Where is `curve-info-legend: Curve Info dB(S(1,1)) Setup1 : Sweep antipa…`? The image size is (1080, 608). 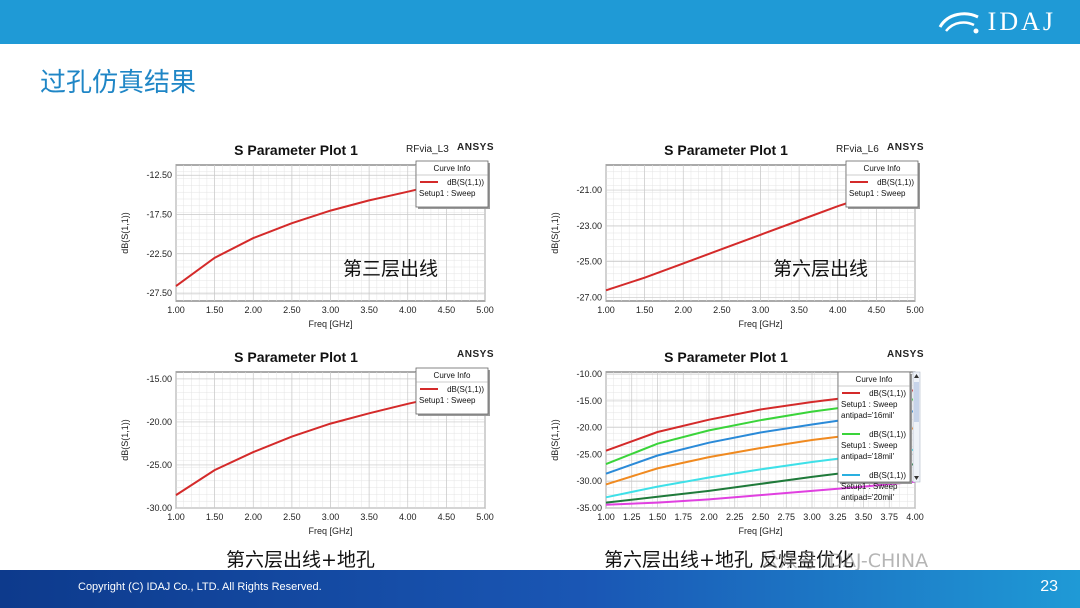 curve-info-legend: Curve Info dB(S(1,1)) Setup1 : Sweep antipa… is located at coordinates (874, 436).